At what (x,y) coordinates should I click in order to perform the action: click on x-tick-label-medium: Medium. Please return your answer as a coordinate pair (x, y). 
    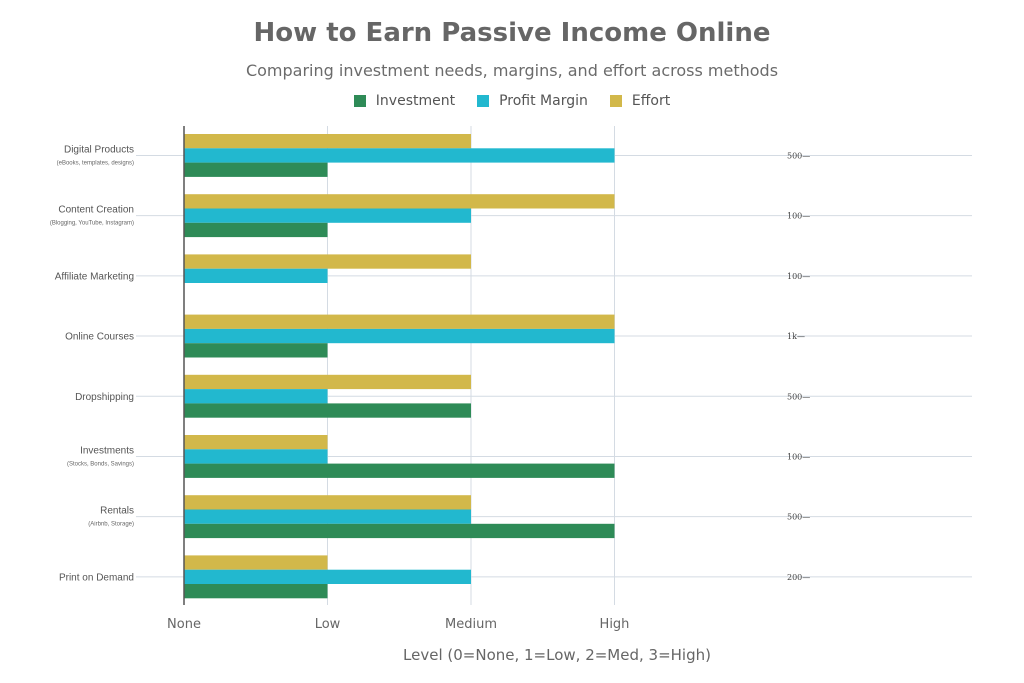
    Looking at the image, I should click on (471, 624).